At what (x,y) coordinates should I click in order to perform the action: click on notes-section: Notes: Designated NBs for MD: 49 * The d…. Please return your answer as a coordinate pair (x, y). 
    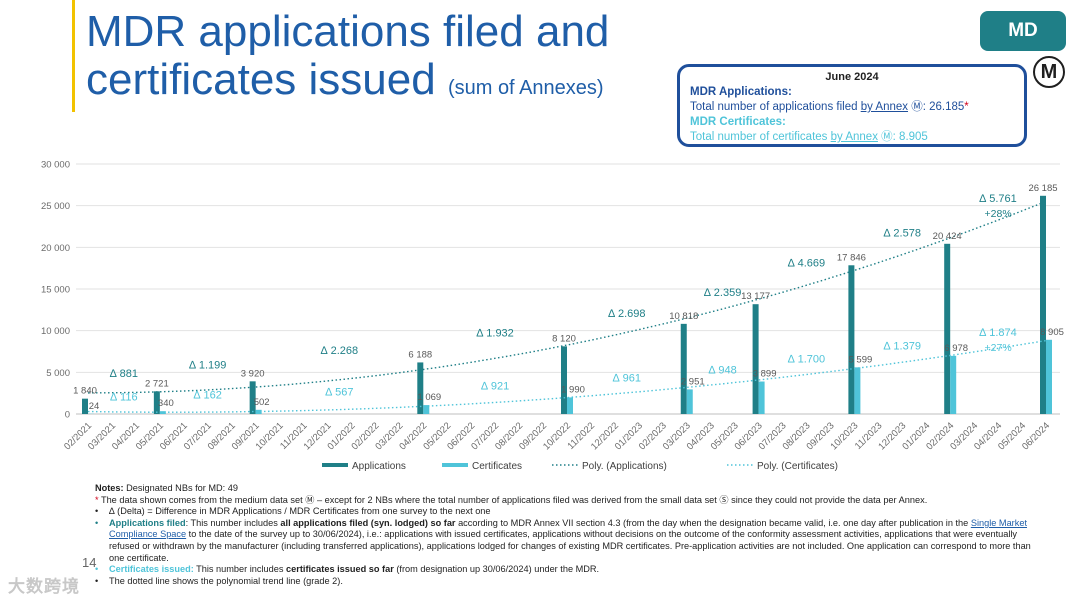
    Looking at the image, I should click on (565, 535).